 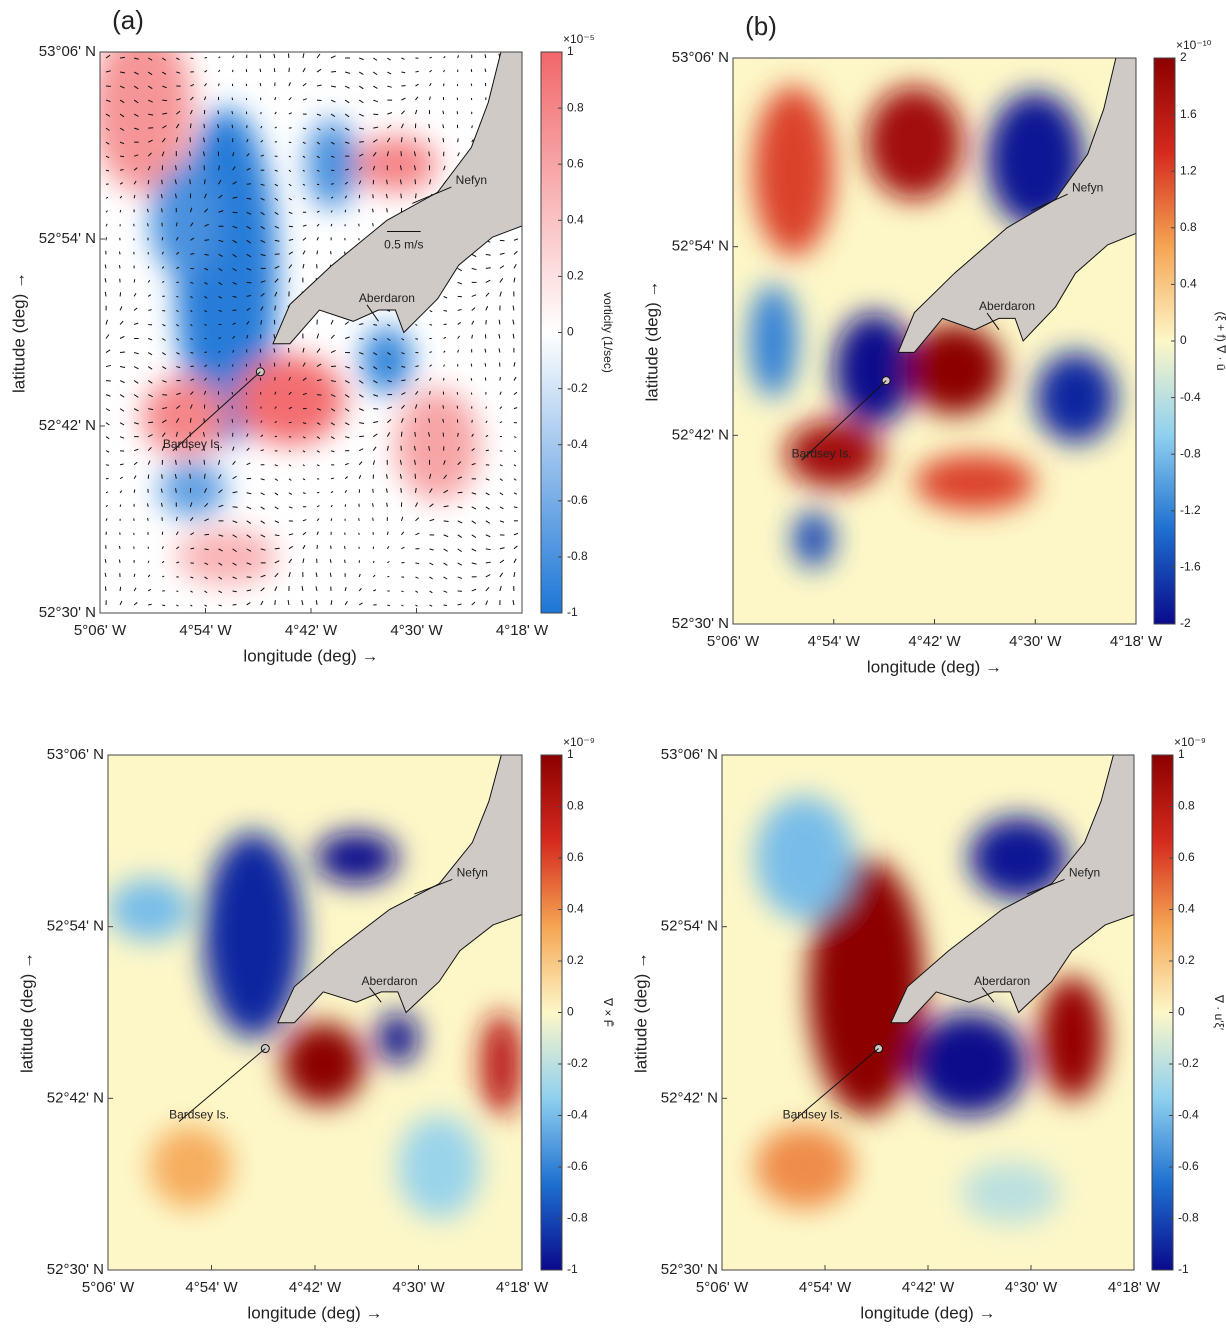 What do you see at coordinates (314, 1312) in the screenshot?
I see `x-axis-label: longitude (deg) →` at bounding box center [314, 1312].